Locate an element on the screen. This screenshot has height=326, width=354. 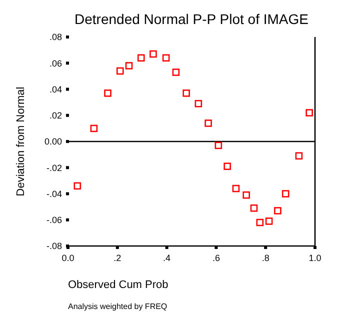
y-tick-label: .06 is located at coordinates (55, 63).